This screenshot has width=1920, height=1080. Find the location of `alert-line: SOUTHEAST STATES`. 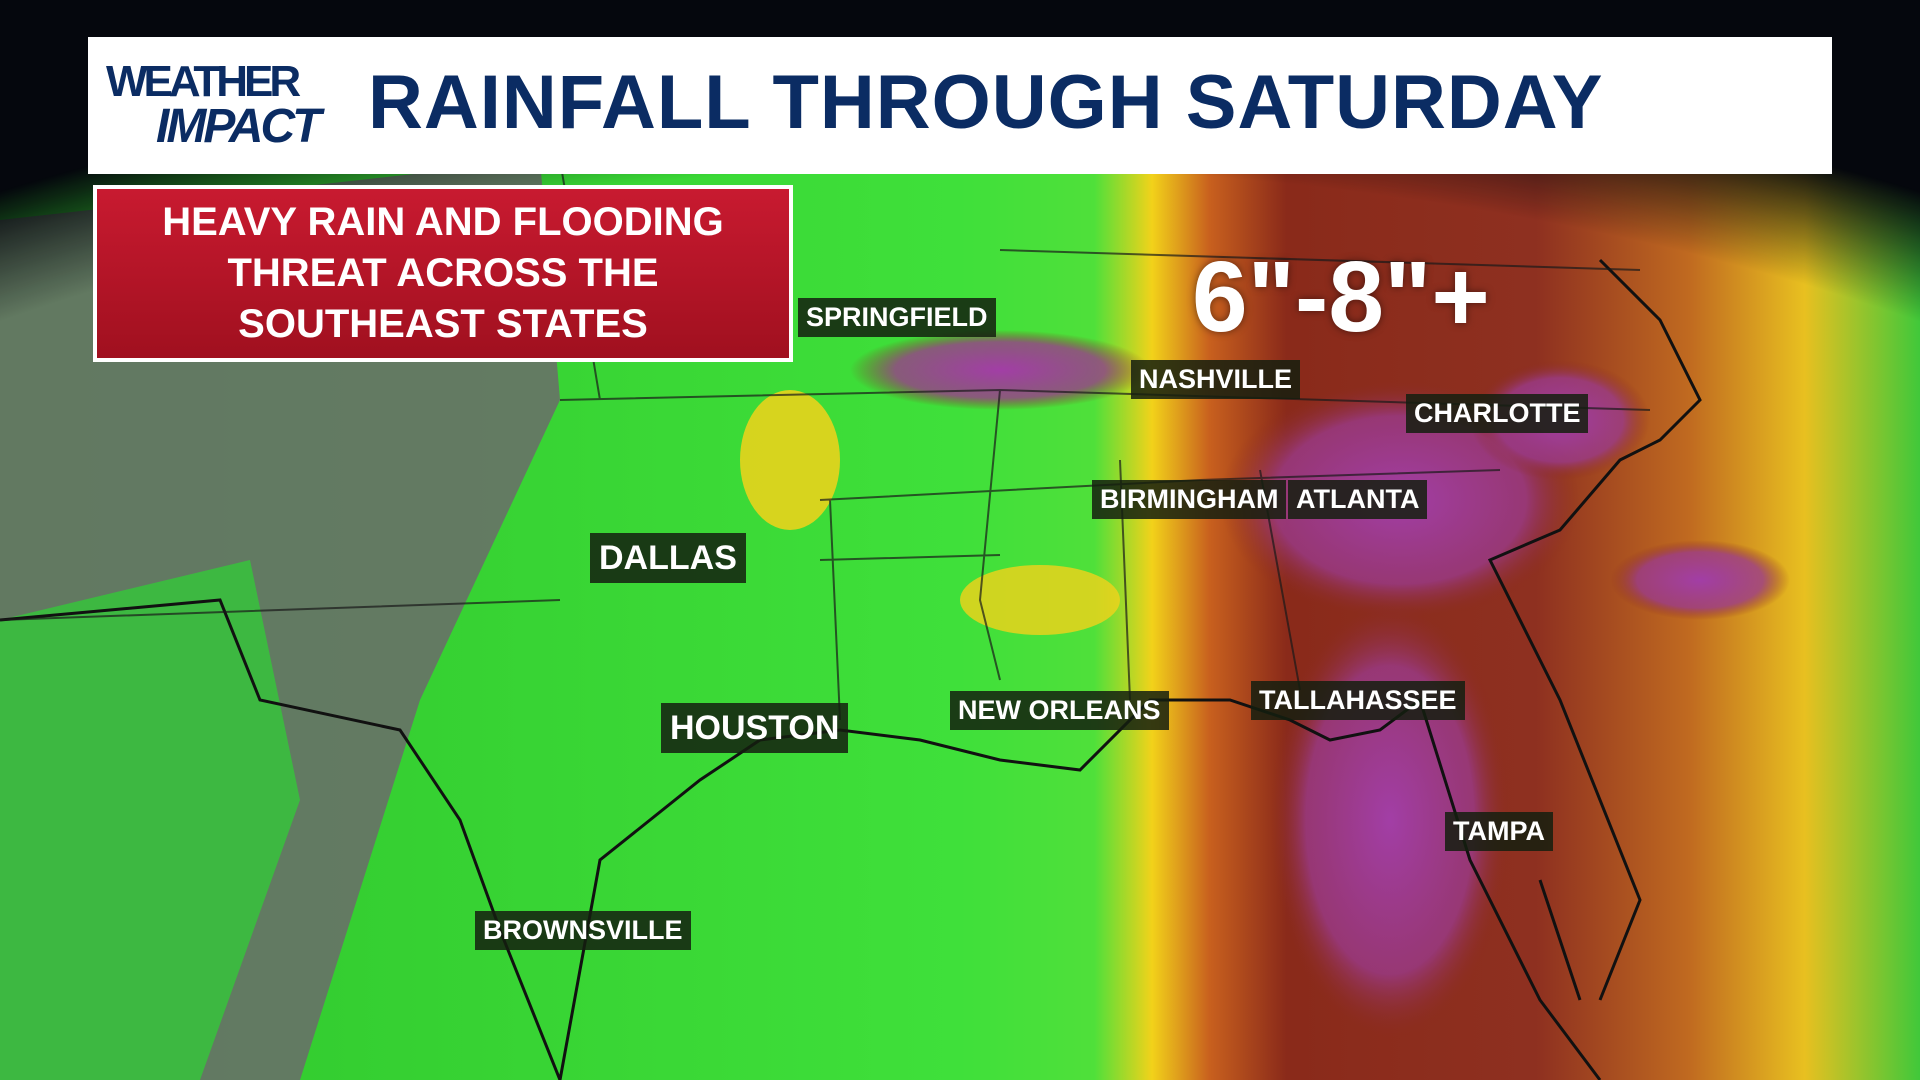

alert-line: SOUTHEAST STATES is located at coordinates (443, 324).